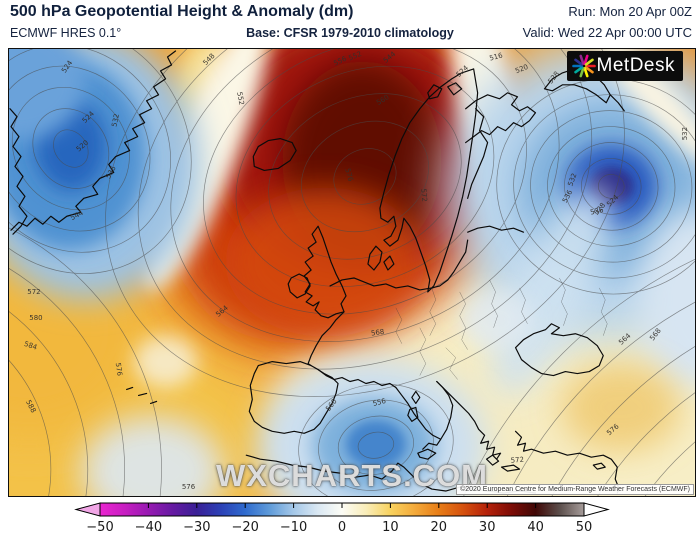 The image size is (700, 536). What do you see at coordinates (496, 56) in the screenshot?
I see `contour-label: 516` at bounding box center [496, 56].